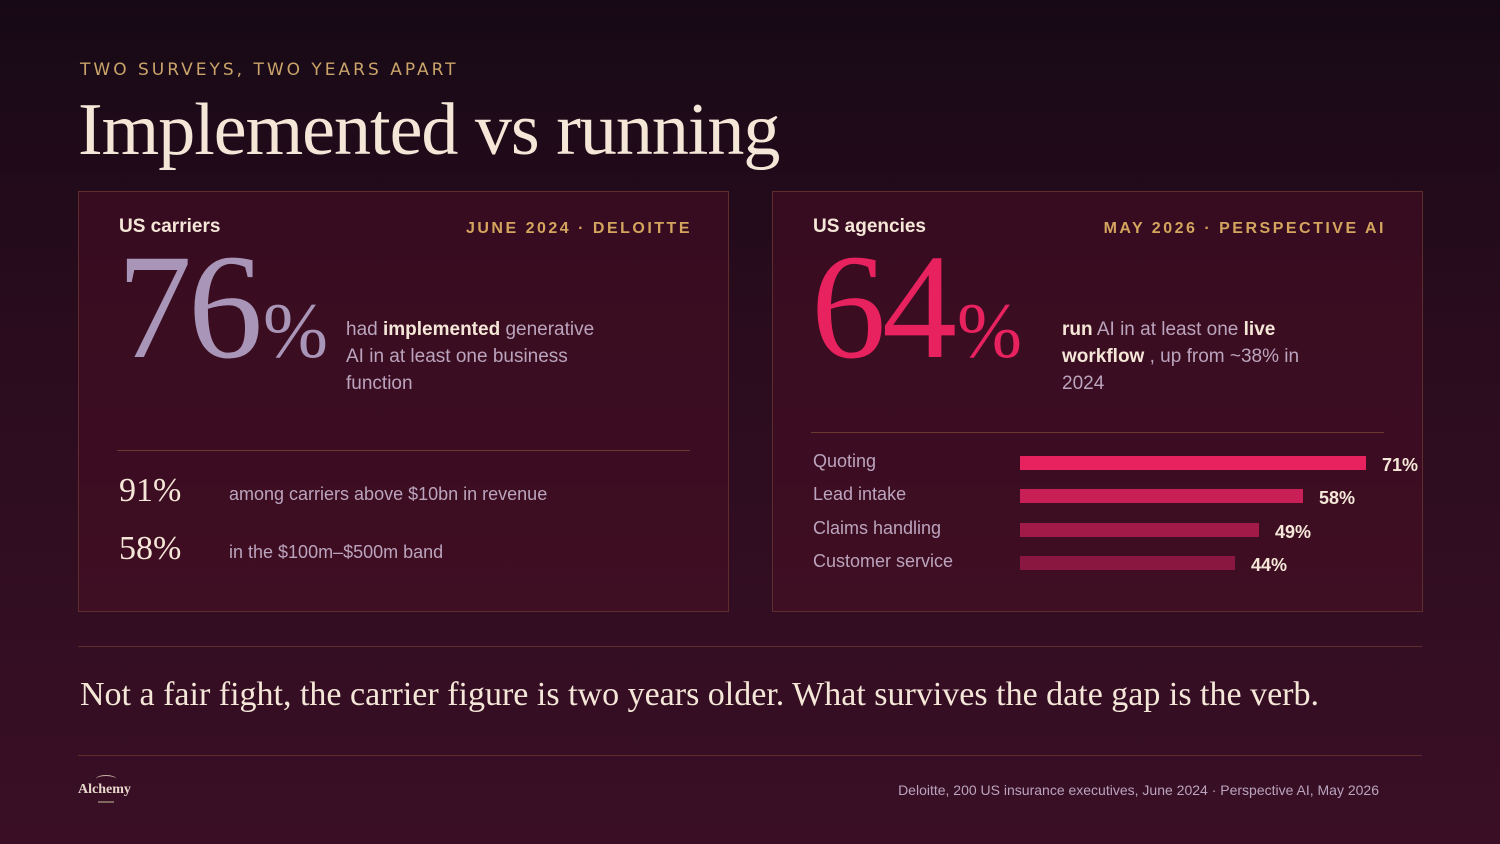 The image size is (1500, 844). I want to click on stat-value: 58%, so click(150, 548).